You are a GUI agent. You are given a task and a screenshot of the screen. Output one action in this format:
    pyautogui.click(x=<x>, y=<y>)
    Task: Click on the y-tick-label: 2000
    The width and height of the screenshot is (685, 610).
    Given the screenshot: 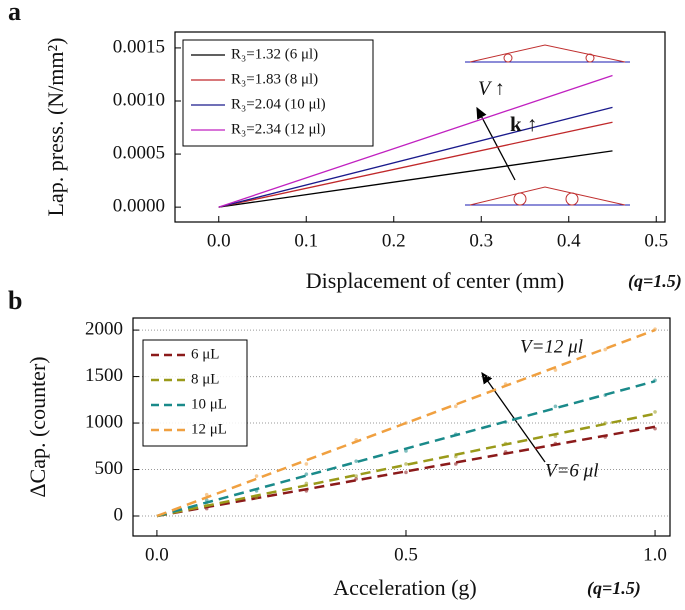 What is the action you would take?
    pyautogui.click(x=104, y=328)
    